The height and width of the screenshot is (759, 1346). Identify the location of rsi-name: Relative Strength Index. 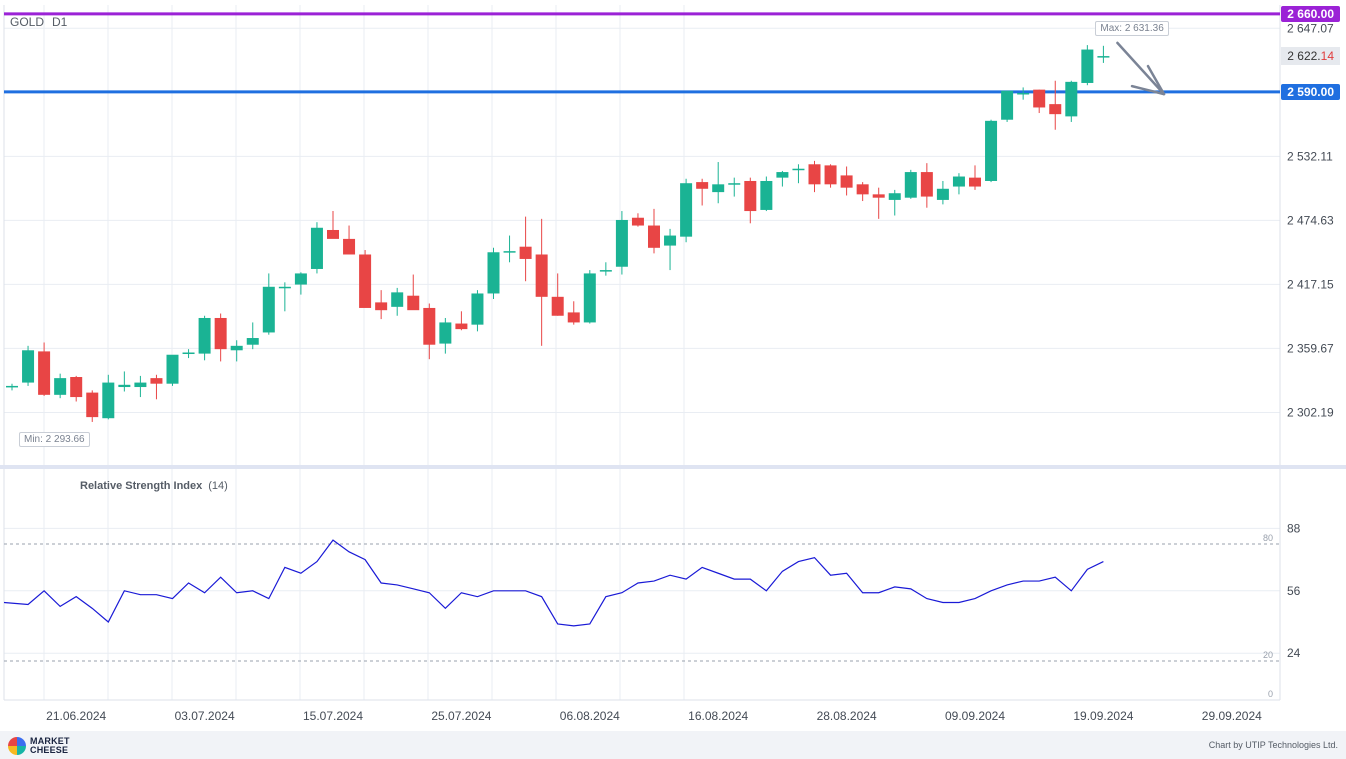
(141, 486).